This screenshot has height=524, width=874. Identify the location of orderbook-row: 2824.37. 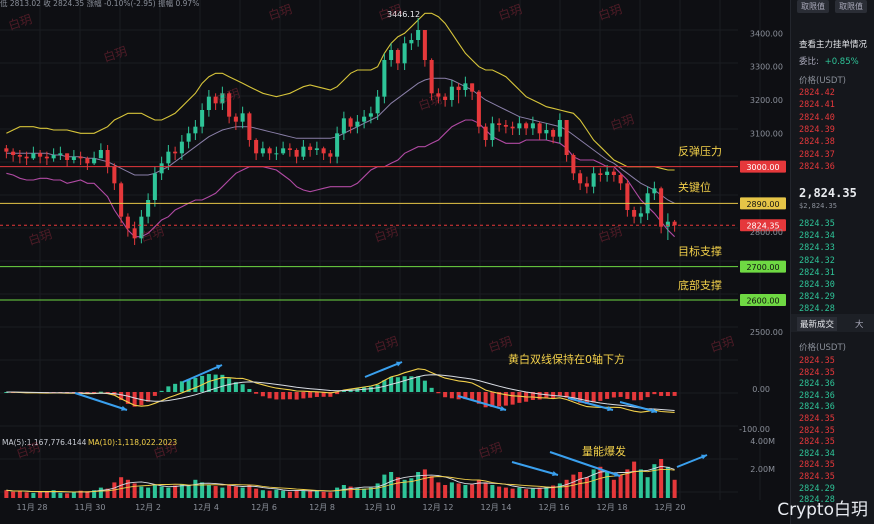
(817, 154).